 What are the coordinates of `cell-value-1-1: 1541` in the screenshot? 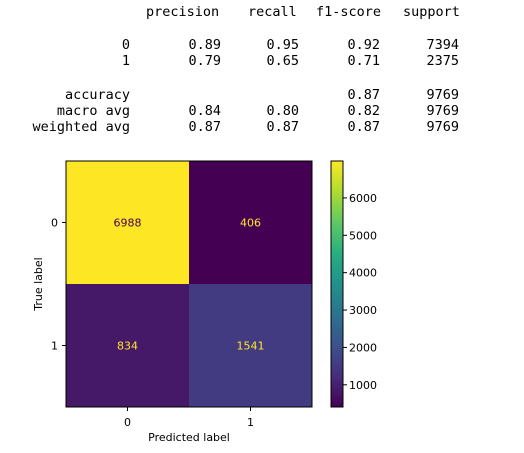 It's located at (251, 346).